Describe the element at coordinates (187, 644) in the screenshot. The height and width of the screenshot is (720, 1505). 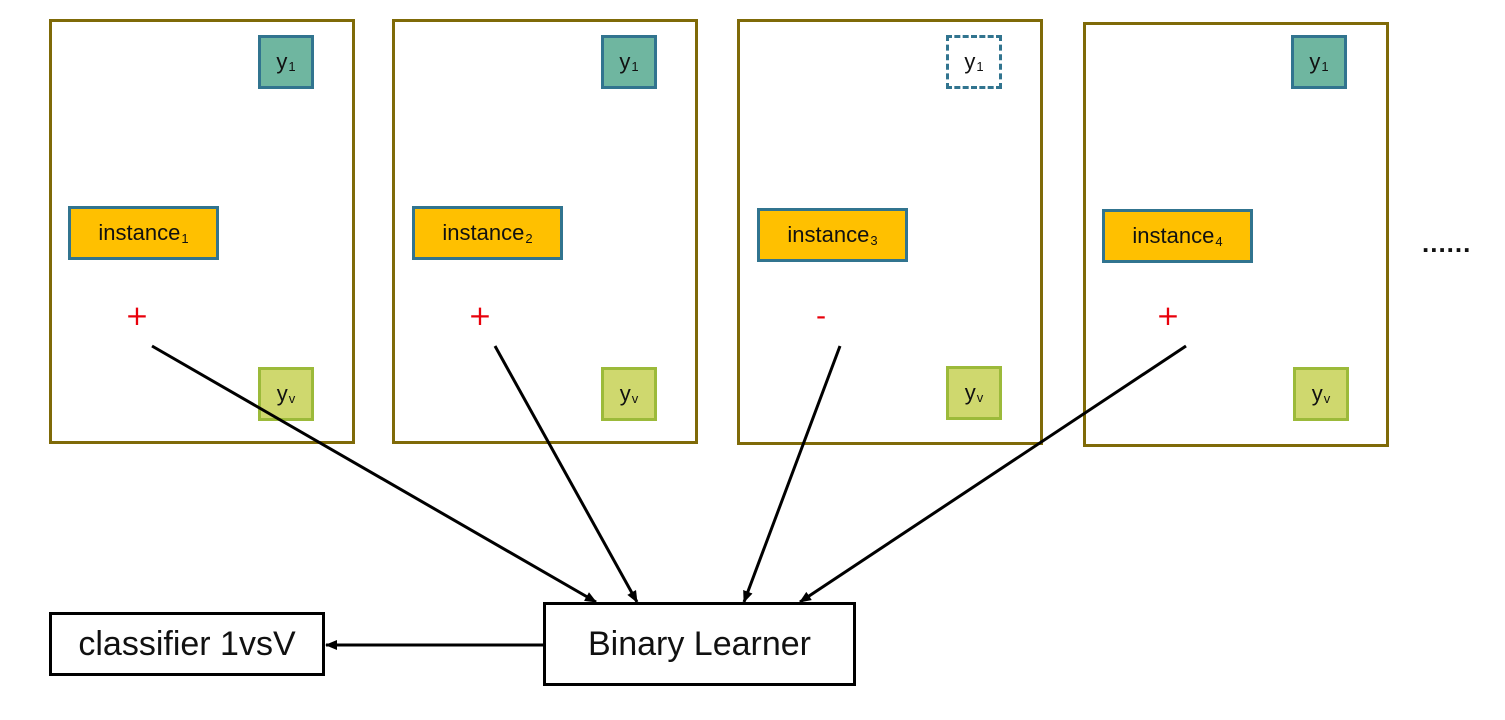
I see `classifier-box: classifier 1vsV` at that location.